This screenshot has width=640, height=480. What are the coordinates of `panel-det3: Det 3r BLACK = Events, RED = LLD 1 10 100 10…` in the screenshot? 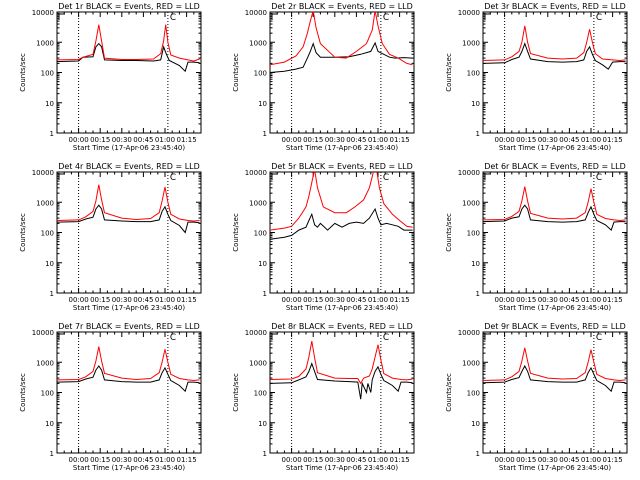 It's located at (536, 77).